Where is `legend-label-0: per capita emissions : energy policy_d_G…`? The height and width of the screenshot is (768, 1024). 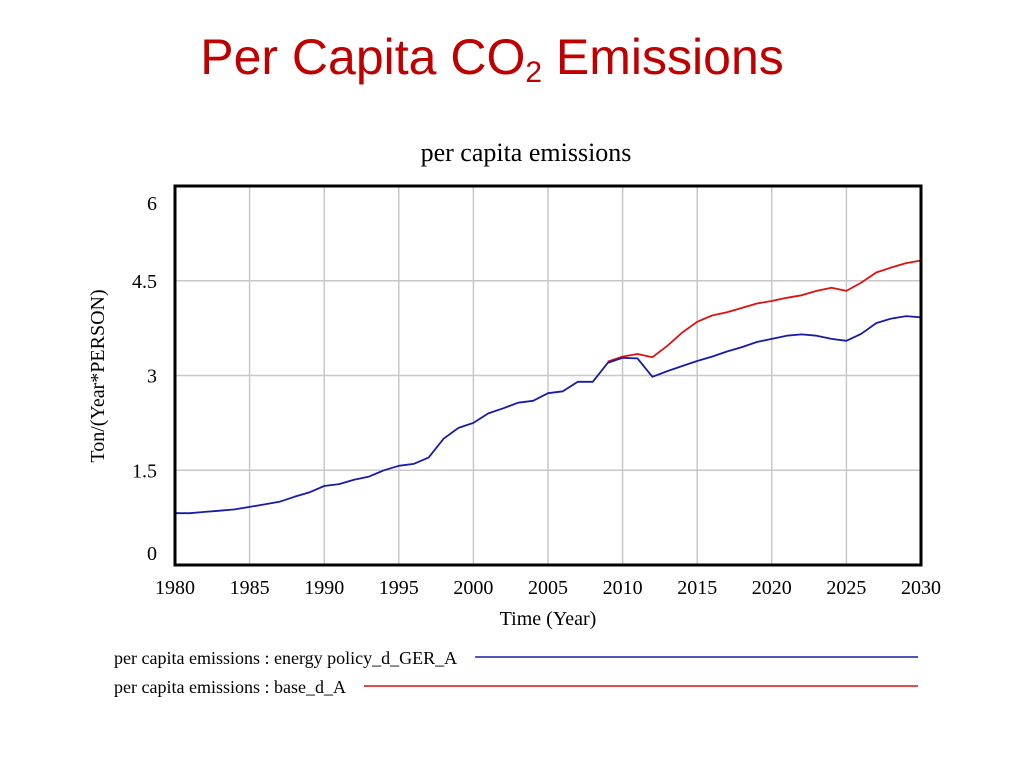
legend-label-0: per capita emissions : energy policy_d_G… is located at coordinates (285, 658).